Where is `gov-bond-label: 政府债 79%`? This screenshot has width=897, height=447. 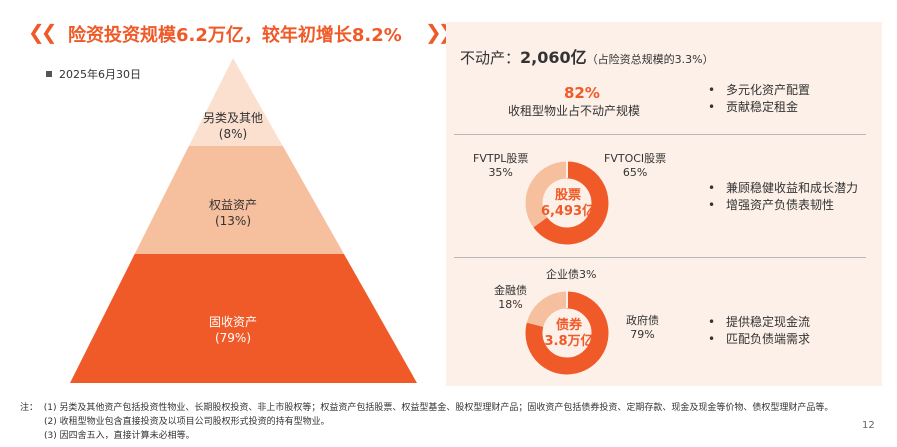
gov-bond-label: 政府债 79% is located at coordinates (642, 327).